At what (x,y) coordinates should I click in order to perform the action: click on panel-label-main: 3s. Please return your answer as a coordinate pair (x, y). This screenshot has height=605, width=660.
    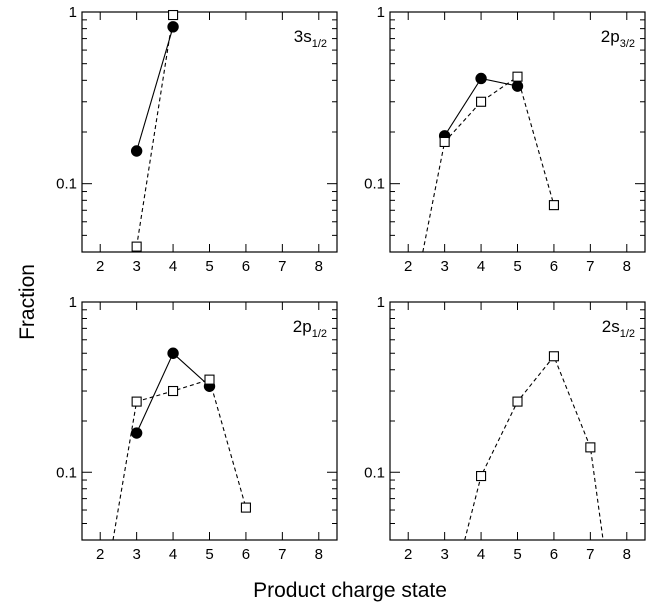
    Looking at the image, I should click on (303, 36).